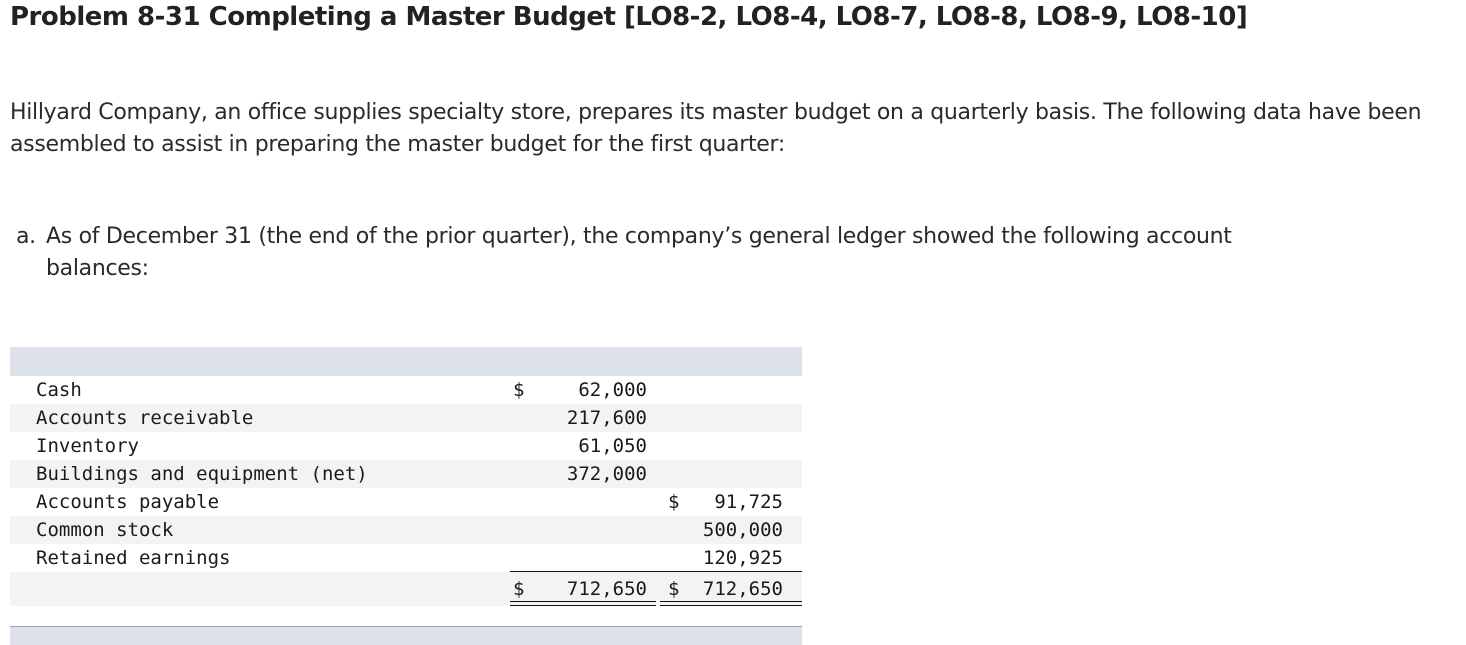 This screenshot has height=645, width=1466. I want to click on debit-dollar-sign: $, so click(519, 390).